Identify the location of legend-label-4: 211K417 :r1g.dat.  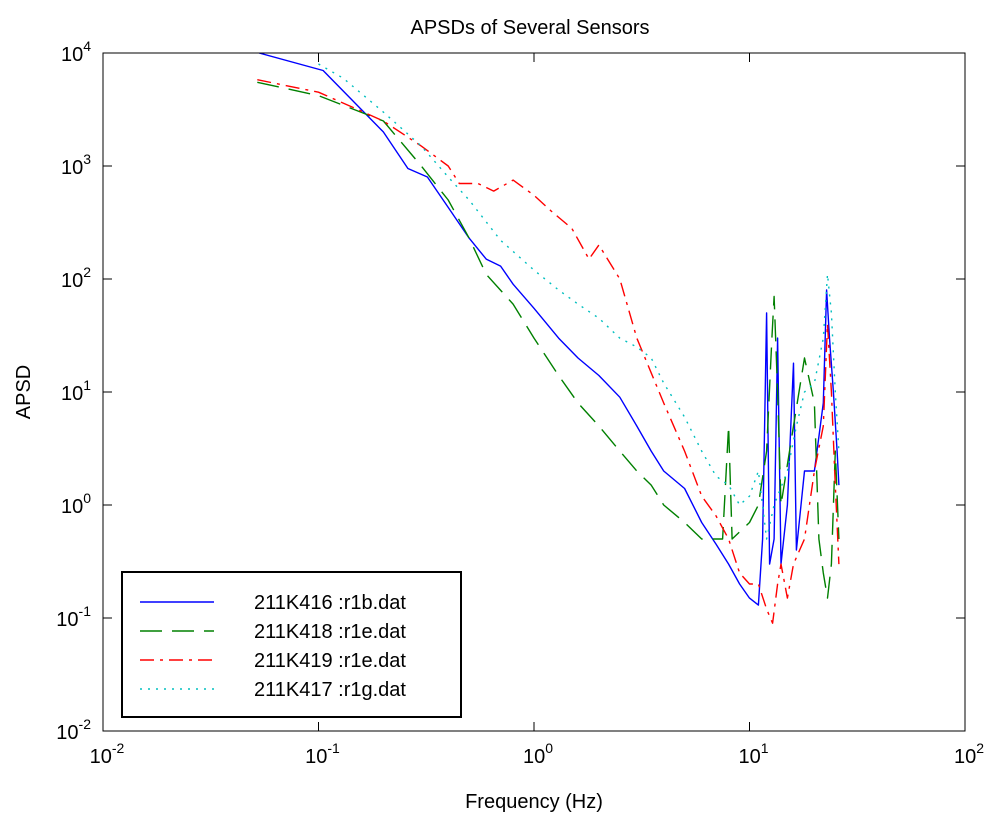
(330, 690).